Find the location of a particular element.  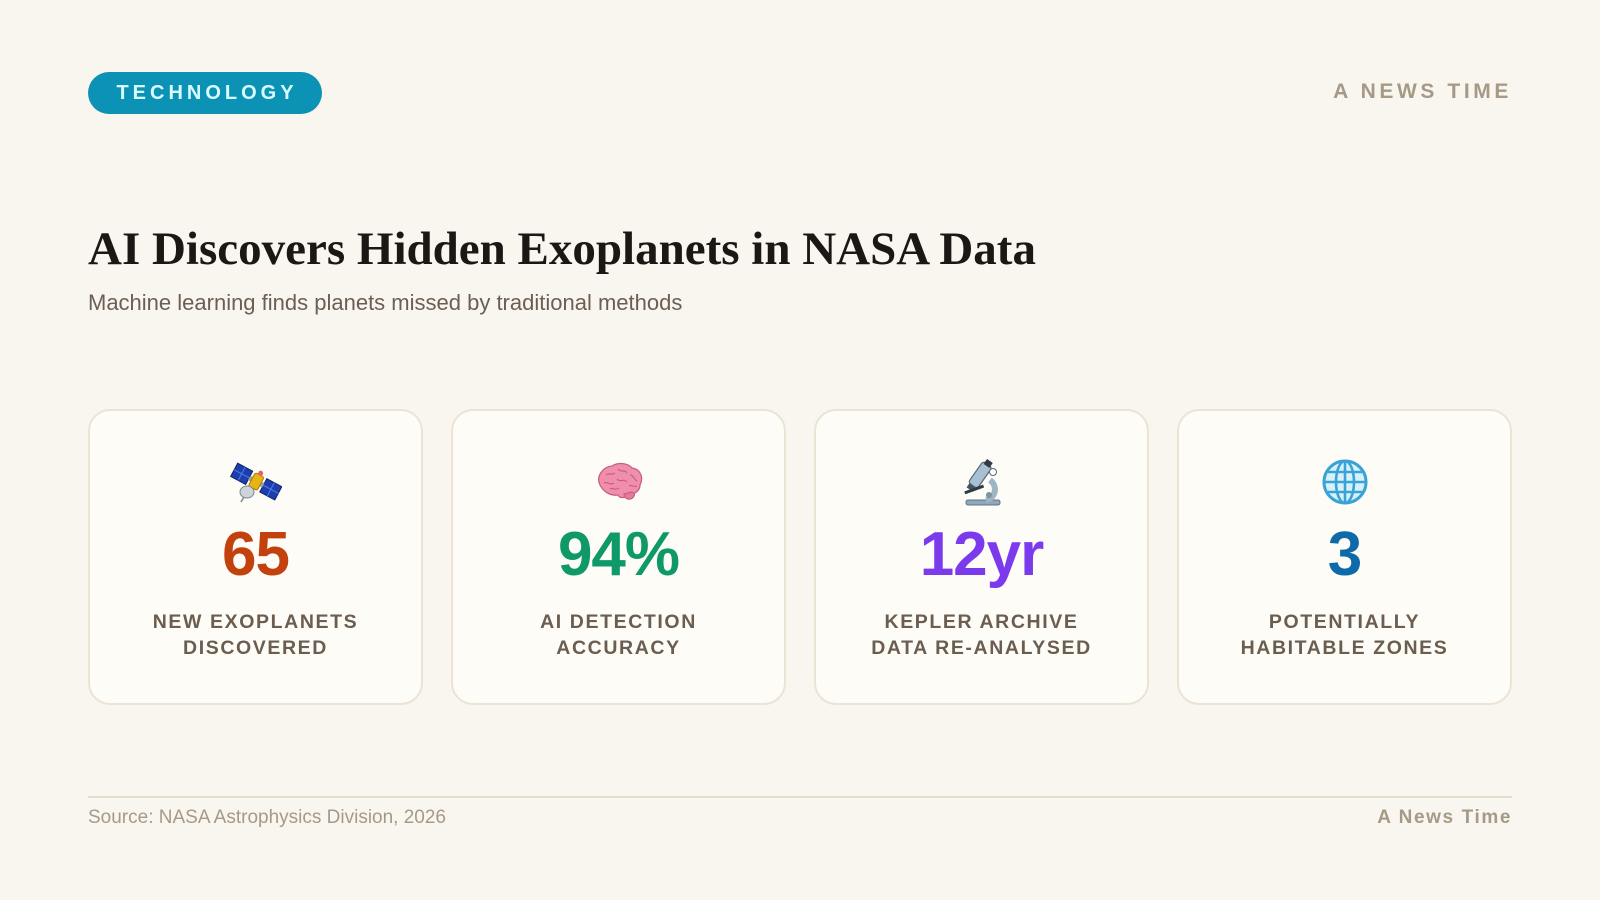

satellite-icon is located at coordinates (256, 482).